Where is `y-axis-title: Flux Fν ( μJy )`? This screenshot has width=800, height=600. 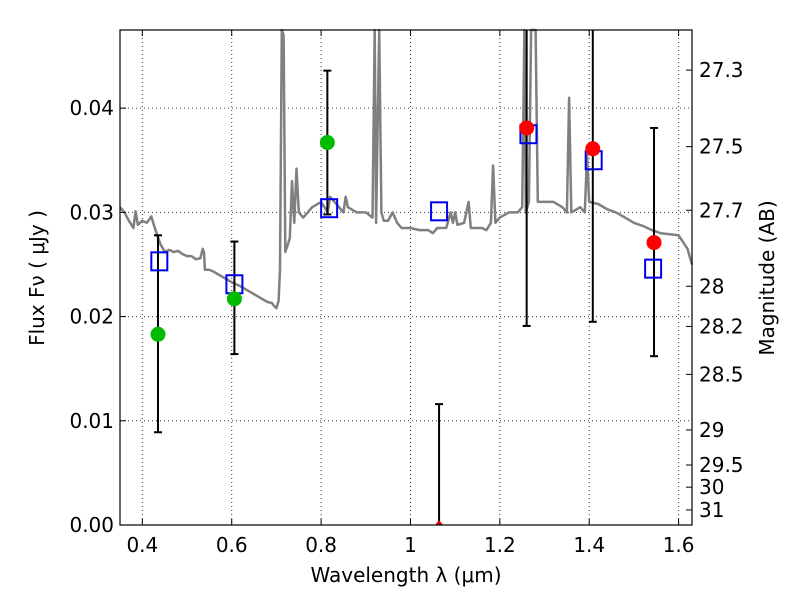 y-axis-title: Flux Fν ( μJy ) is located at coordinates (37, 278).